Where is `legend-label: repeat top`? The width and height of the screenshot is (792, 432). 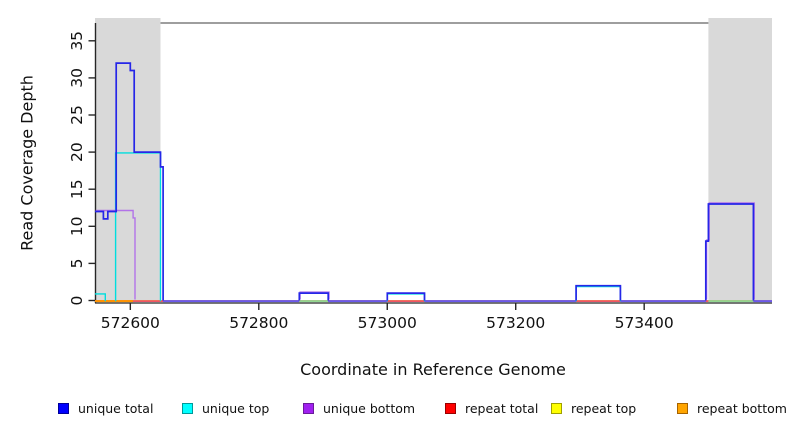 legend-label: repeat top is located at coordinates (604, 408).